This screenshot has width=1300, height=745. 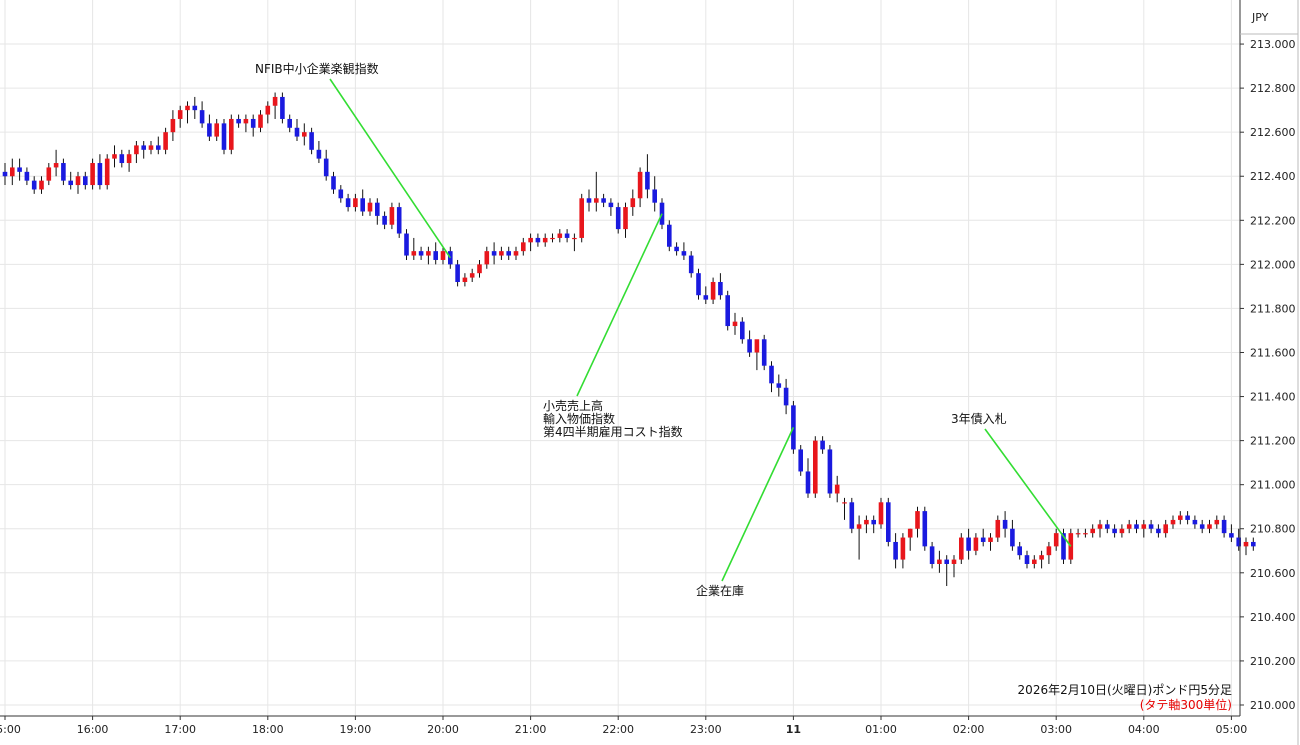 What do you see at coordinates (1273, 308) in the screenshot?
I see `y-tick-label: 211.800` at bounding box center [1273, 308].